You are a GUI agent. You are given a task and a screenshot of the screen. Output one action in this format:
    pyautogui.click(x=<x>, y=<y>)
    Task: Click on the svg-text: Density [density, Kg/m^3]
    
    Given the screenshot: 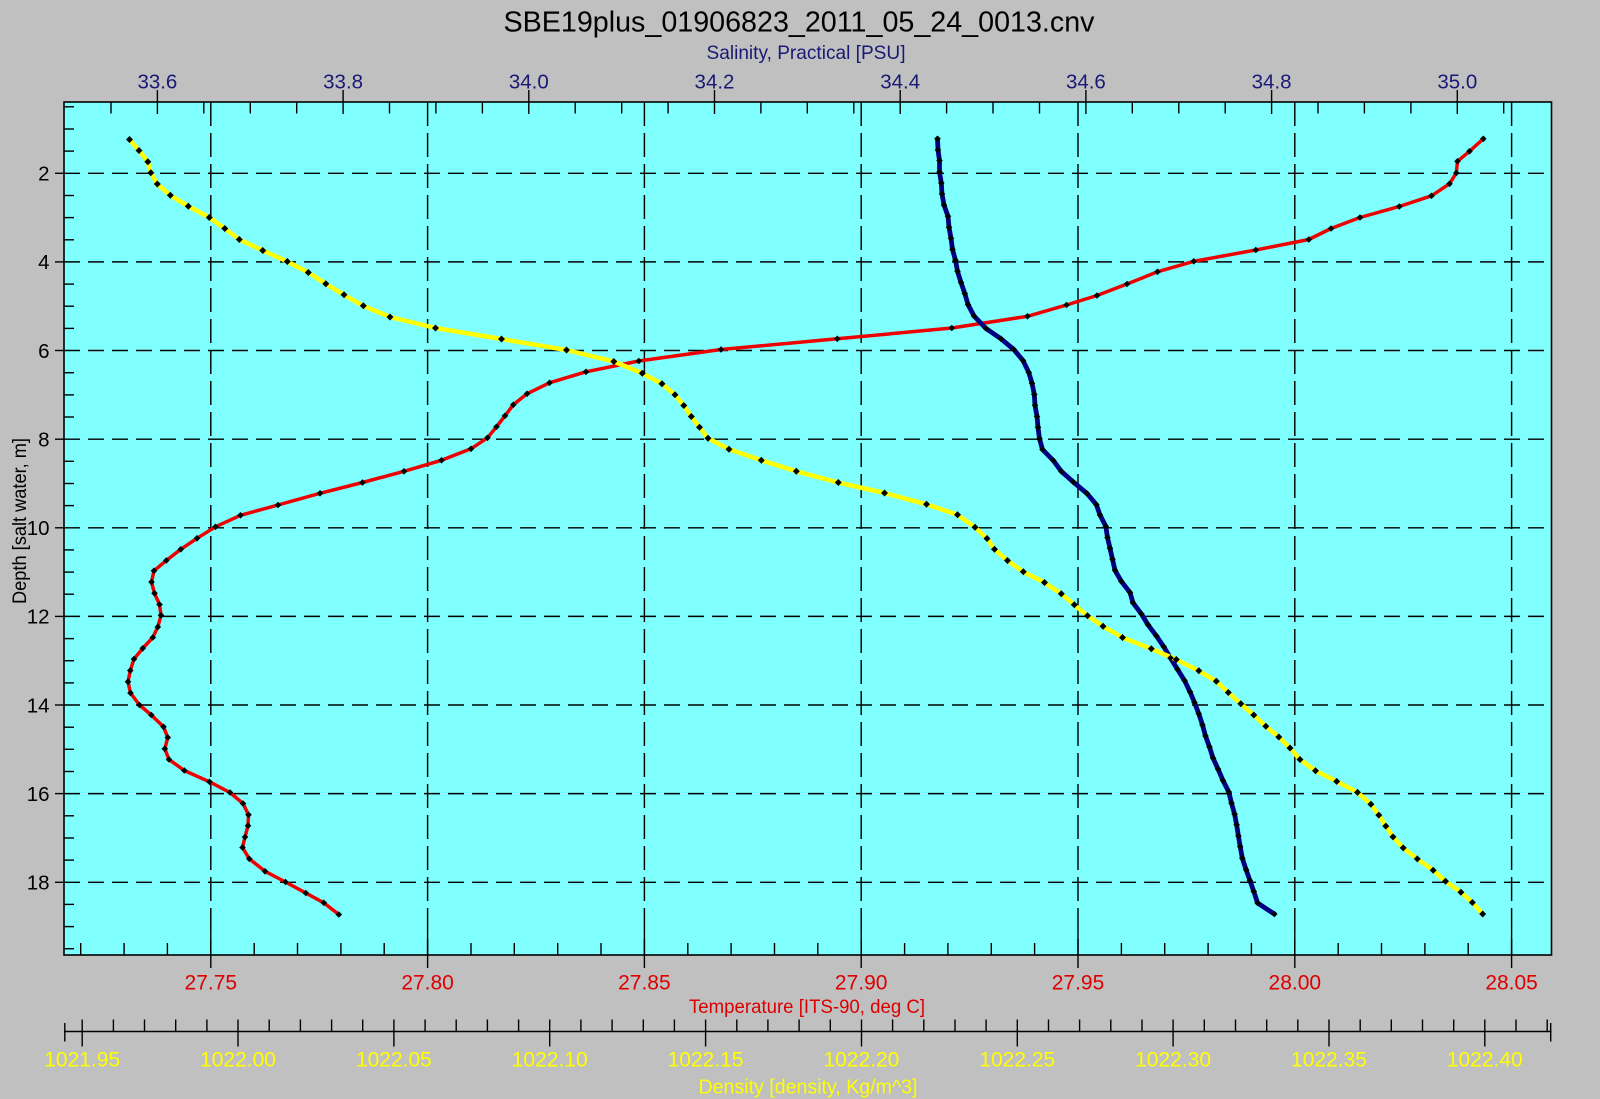 What is the action you would take?
    pyautogui.click(x=808, y=1088)
    